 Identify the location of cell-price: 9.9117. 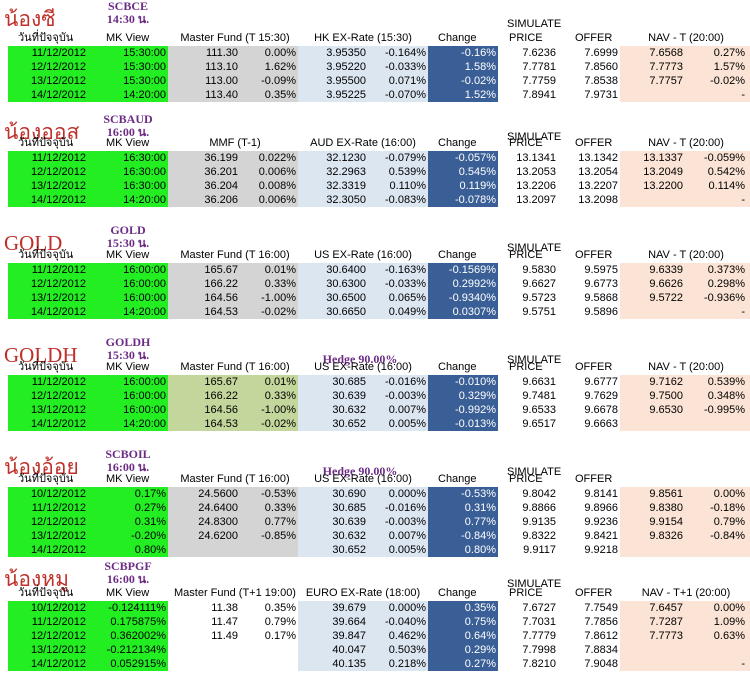
(539, 550).